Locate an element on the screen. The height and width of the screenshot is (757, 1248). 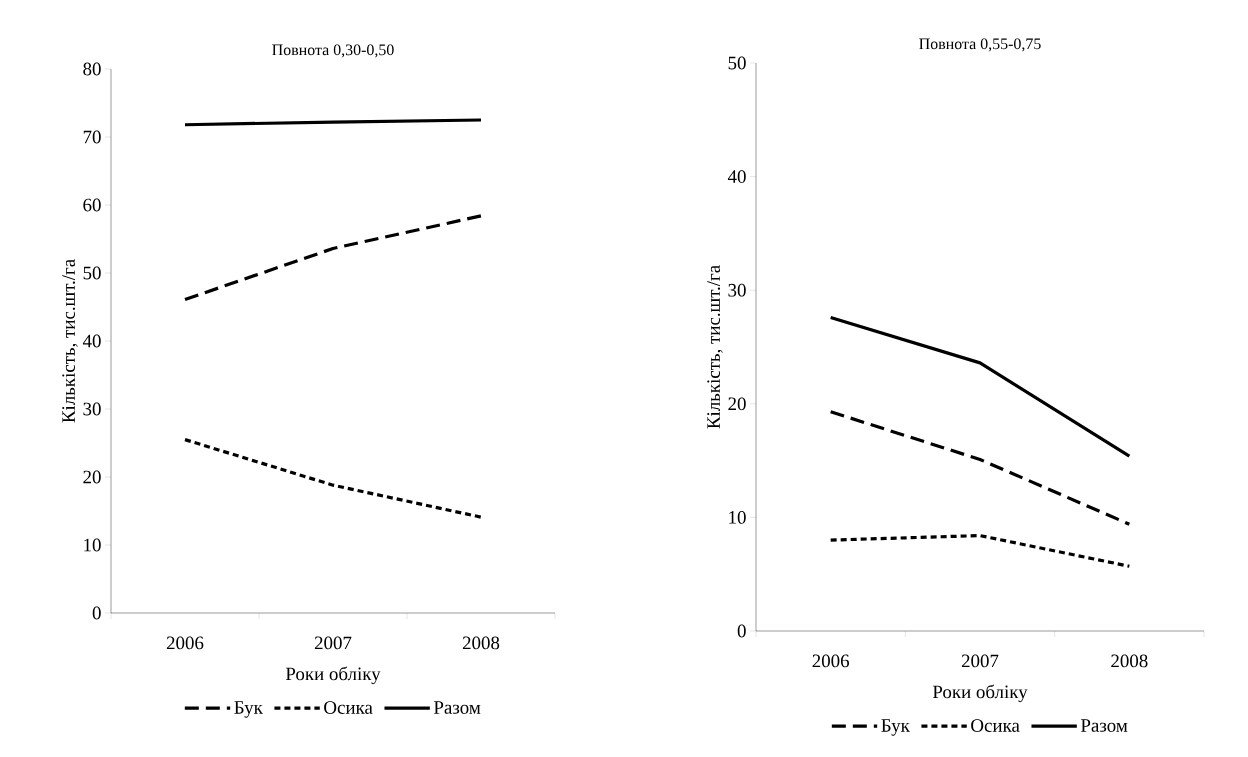
chart-title: Повнота 0,30-0,50 is located at coordinates (333, 51).